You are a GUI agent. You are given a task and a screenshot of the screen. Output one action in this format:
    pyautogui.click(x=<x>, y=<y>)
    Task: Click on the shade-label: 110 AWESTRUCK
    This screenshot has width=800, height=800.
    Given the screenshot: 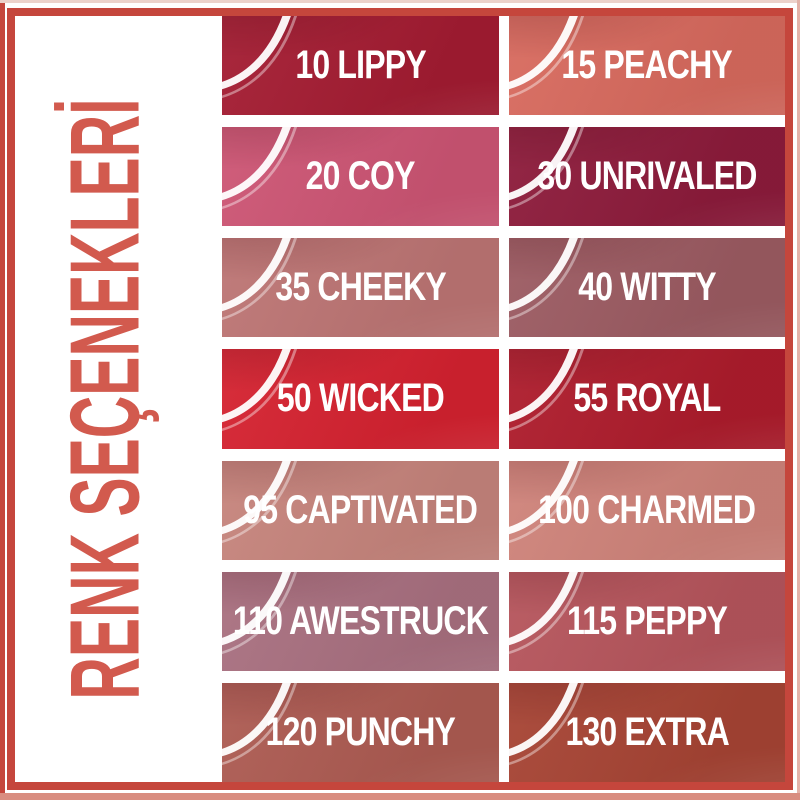 What is the action you would take?
    pyautogui.click(x=360, y=620)
    